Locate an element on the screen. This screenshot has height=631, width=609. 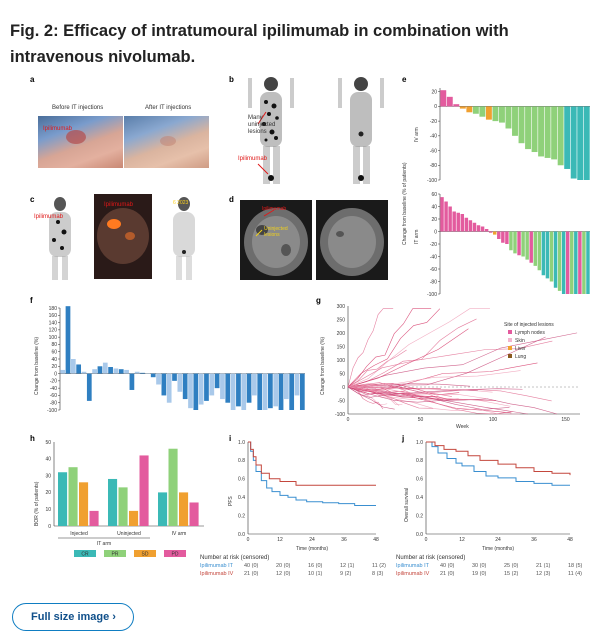
g-xtick-label: 0 is located at coordinates (348, 420).